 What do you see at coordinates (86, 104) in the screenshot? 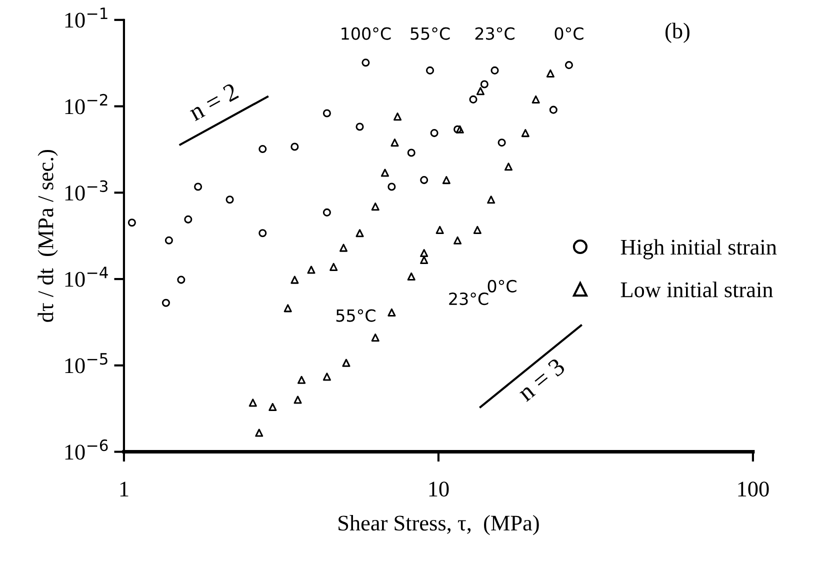
I see `y-tick-label: 10$^{−2}$` at bounding box center [86, 104].